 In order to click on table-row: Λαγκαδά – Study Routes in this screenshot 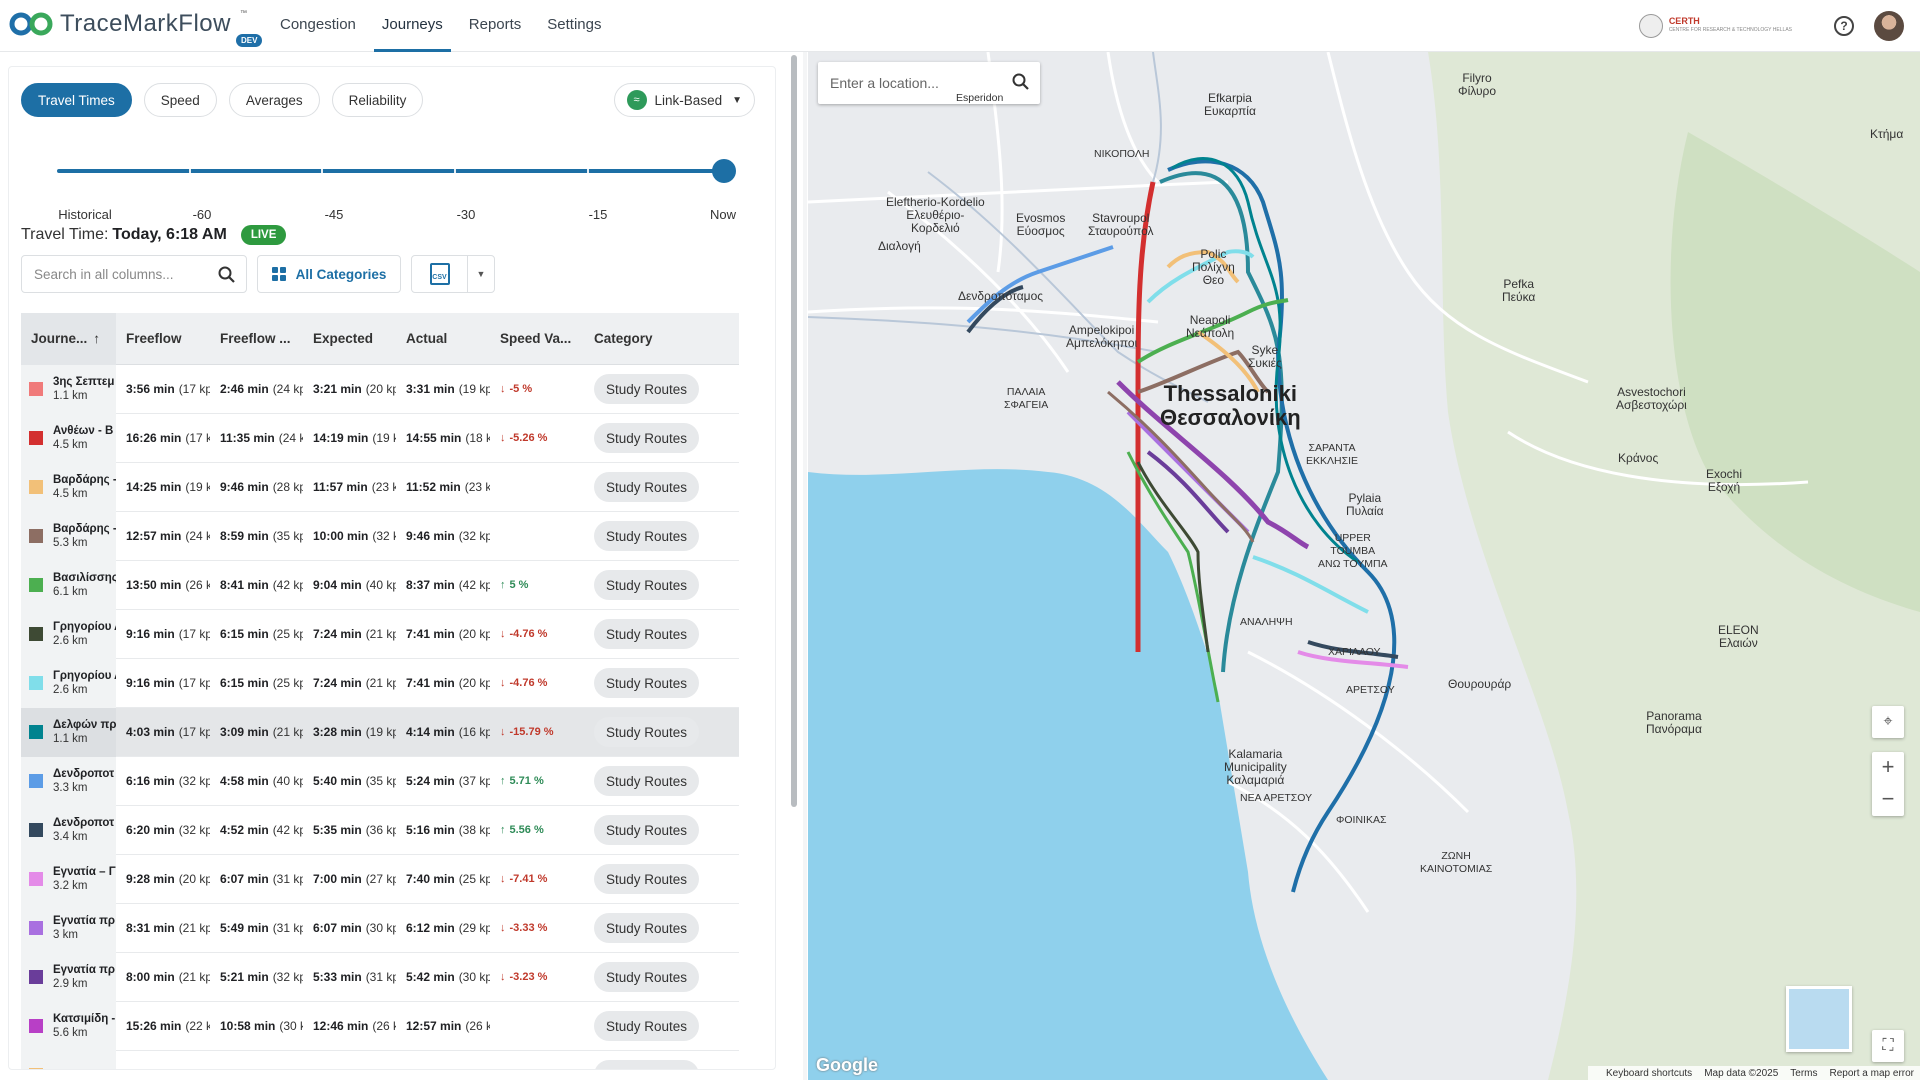, I will do `click(380, 1059)`.